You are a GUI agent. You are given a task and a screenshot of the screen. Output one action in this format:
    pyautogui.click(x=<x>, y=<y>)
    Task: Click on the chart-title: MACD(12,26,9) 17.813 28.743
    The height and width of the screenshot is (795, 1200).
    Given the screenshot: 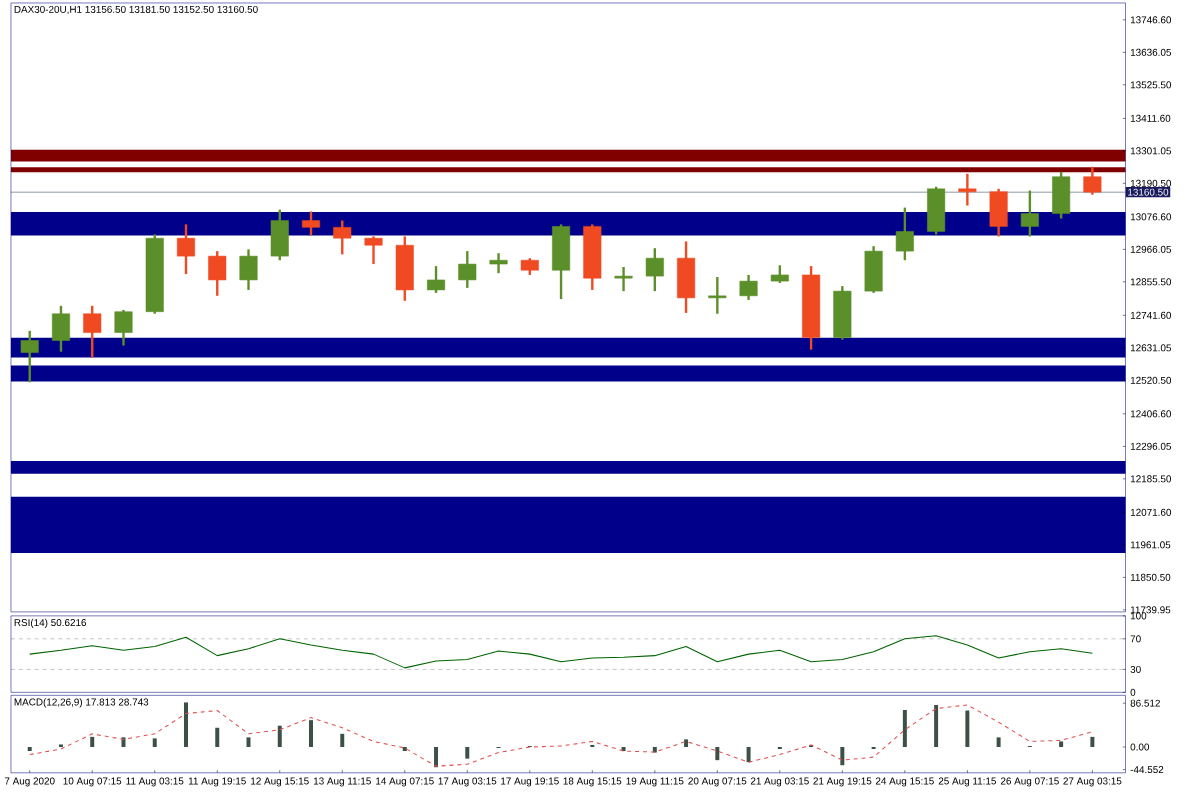 What is the action you would take?
    pyautogui.click(x=81, y=703)
    